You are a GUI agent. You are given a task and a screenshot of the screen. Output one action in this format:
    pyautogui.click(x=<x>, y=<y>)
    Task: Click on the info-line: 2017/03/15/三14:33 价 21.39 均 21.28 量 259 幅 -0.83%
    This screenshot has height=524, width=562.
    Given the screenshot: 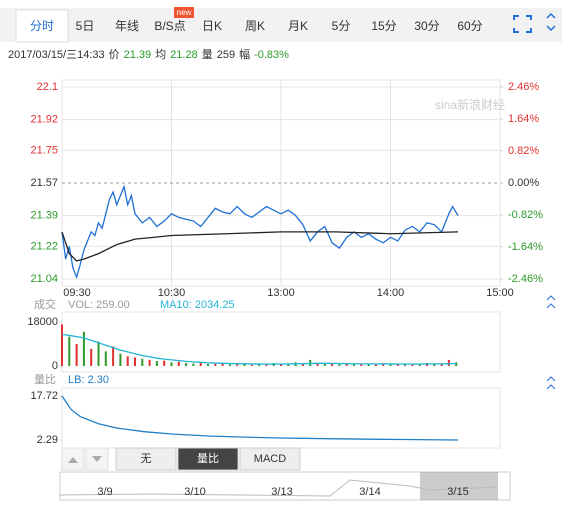 What is the action you would take?
    pyautogui.click(x=148, y=54)
    